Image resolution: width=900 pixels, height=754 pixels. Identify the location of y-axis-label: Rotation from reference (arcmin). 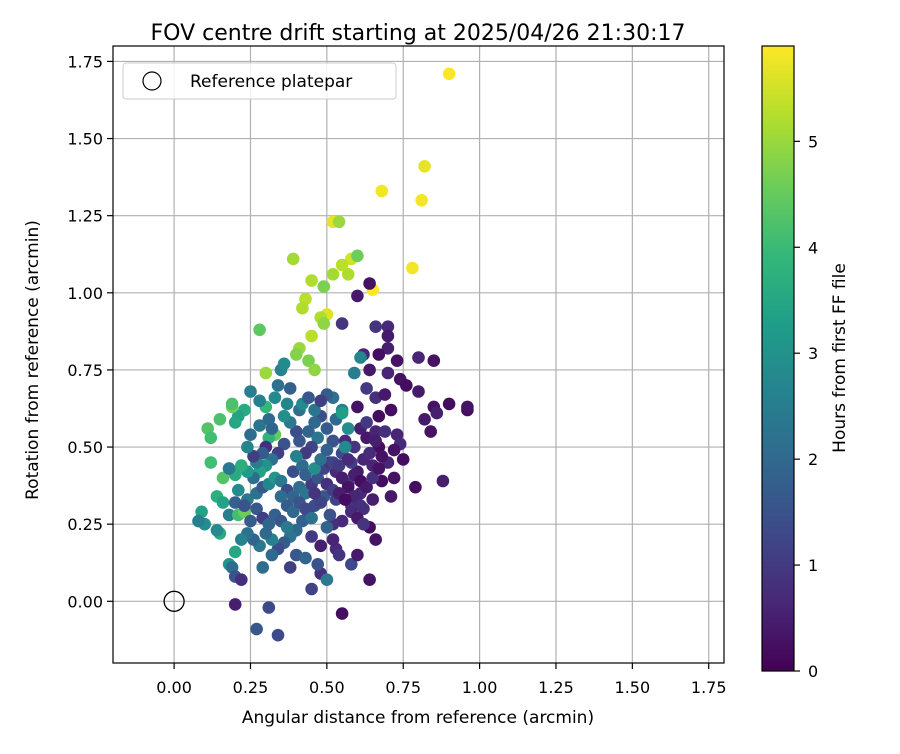
(33, 360).